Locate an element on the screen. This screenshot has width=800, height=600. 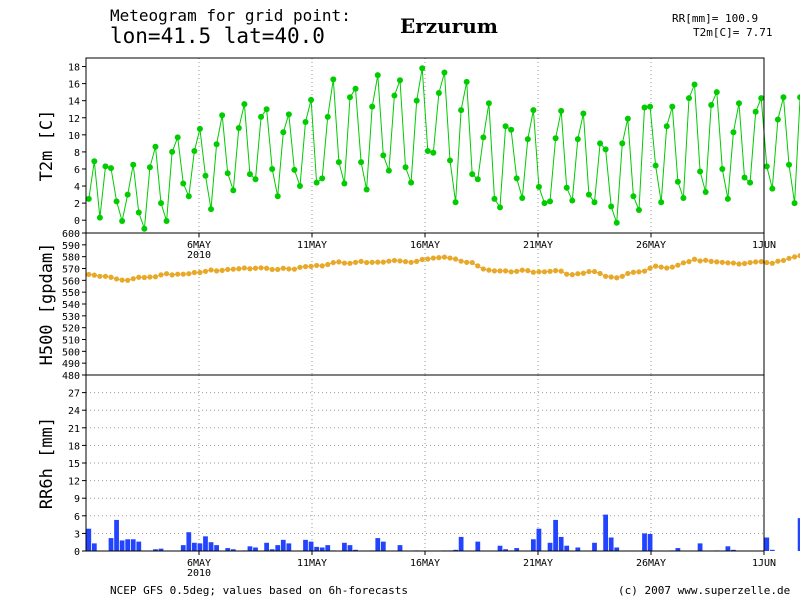
y-tick-label: 480 is located at coordinates (71, 376).